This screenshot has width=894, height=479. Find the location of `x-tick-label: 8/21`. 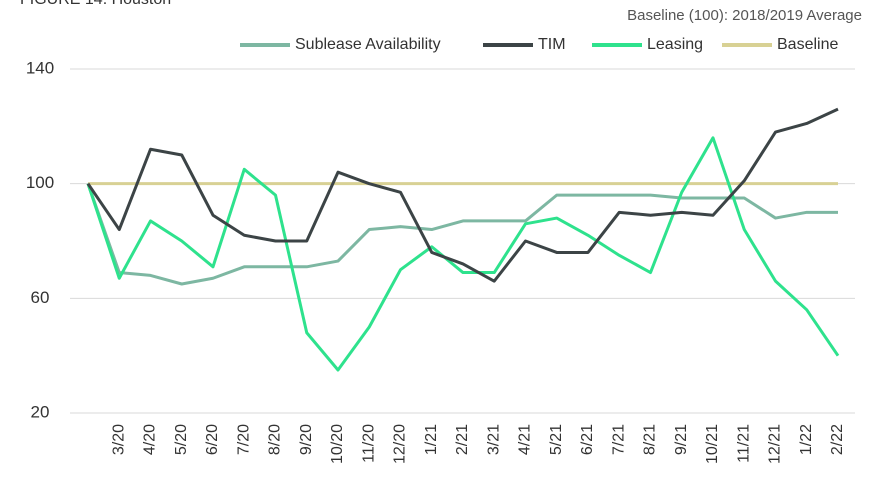

x-tick-label: 8/21 is located at coordinates (650, 439).